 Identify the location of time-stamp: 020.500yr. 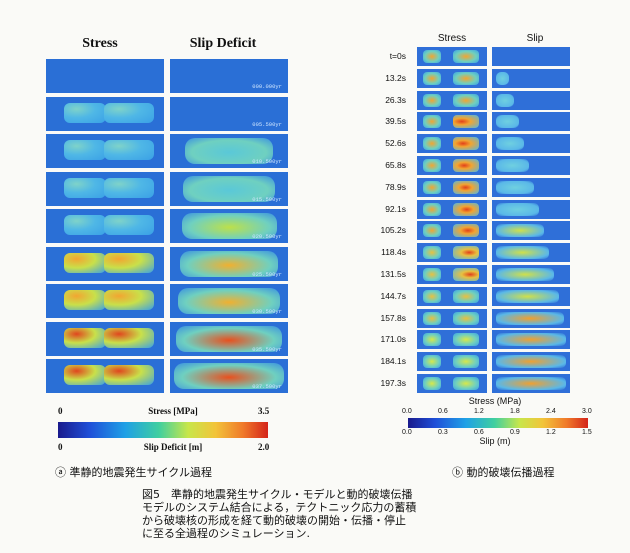
(267, 236).